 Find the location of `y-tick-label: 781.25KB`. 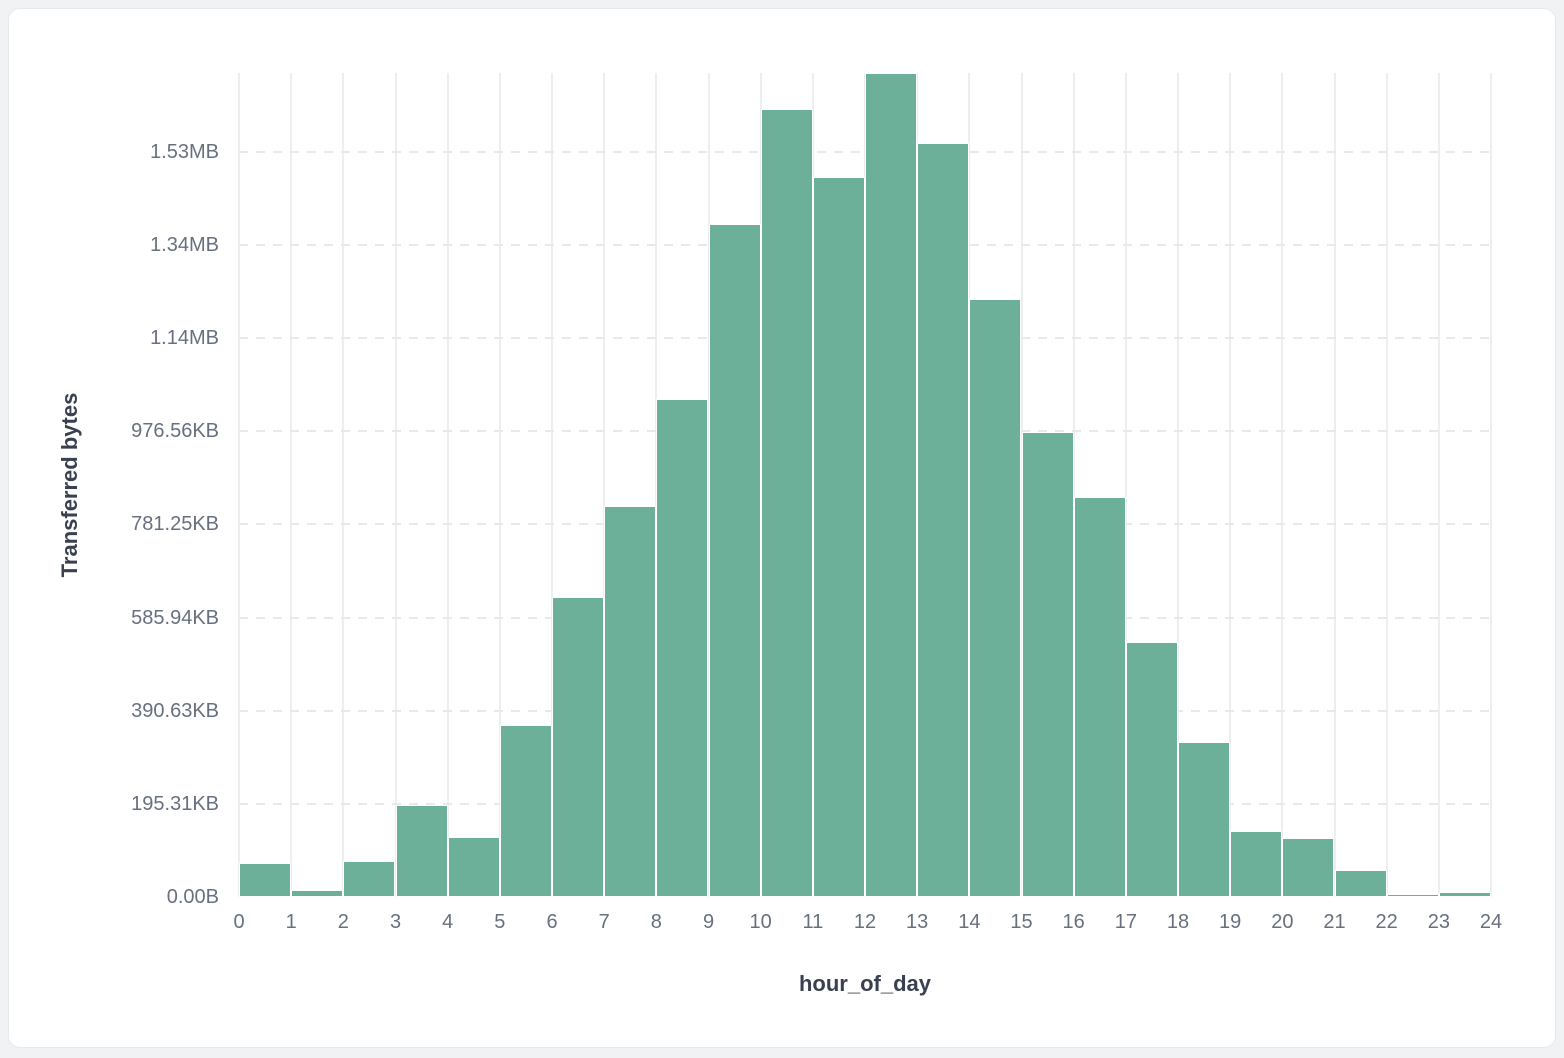

y-tick-label: 781.25KB is located at coordinates (175, 524).